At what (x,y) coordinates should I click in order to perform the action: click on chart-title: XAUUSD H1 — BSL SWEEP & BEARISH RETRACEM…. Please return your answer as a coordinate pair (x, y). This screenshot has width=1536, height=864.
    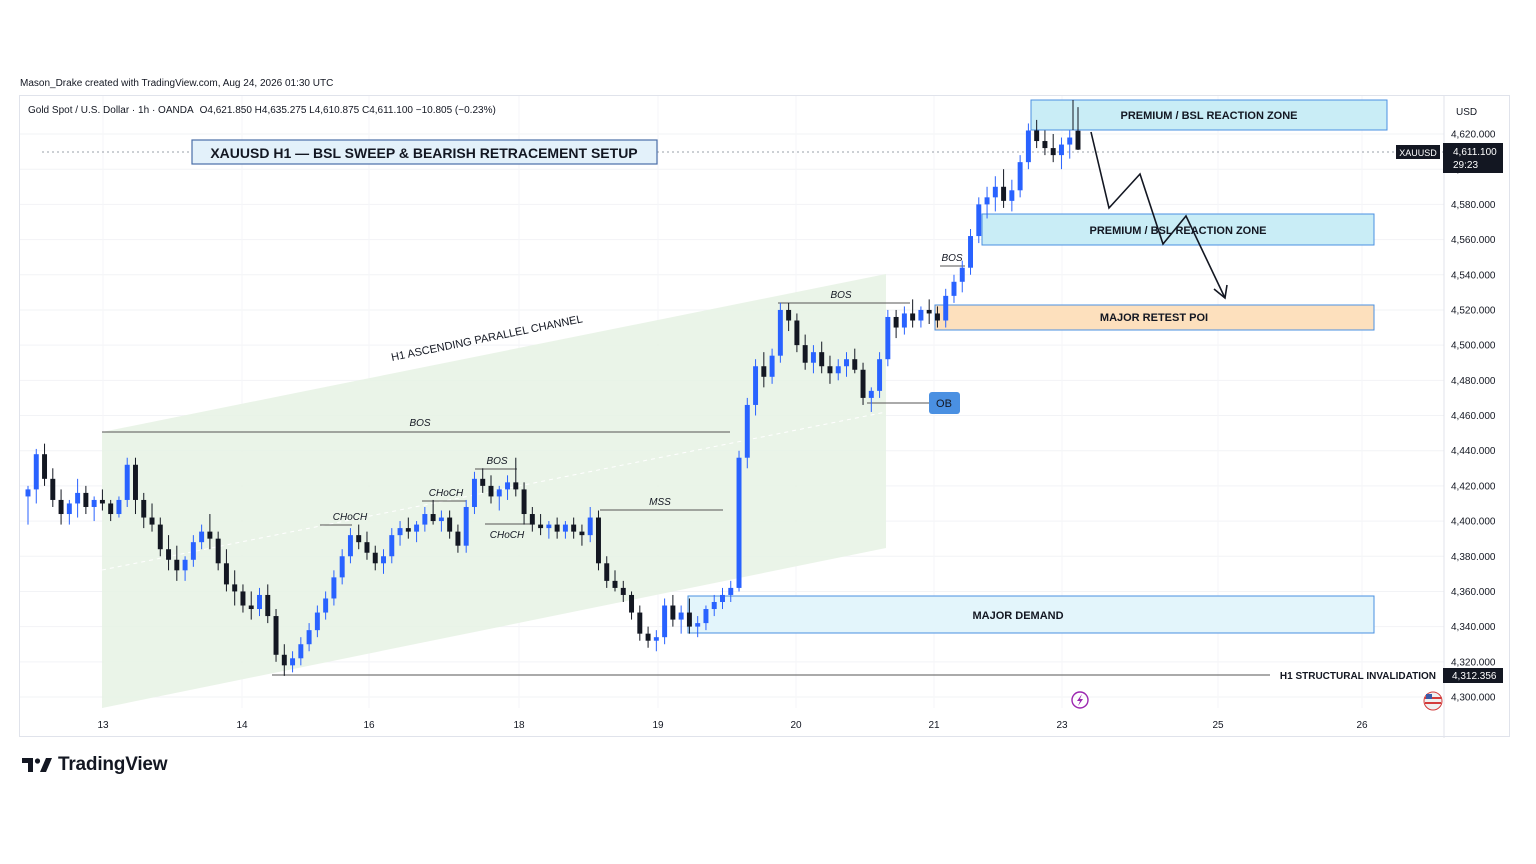
    Looking at the image, I should click on (423, 153).